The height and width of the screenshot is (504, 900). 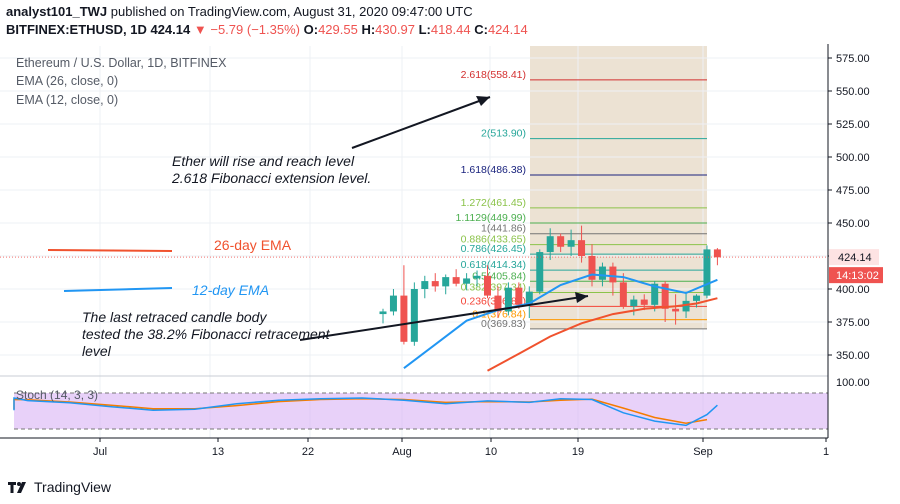 I want to click on last-price-label: 424.14, so click(x=855, y=258).